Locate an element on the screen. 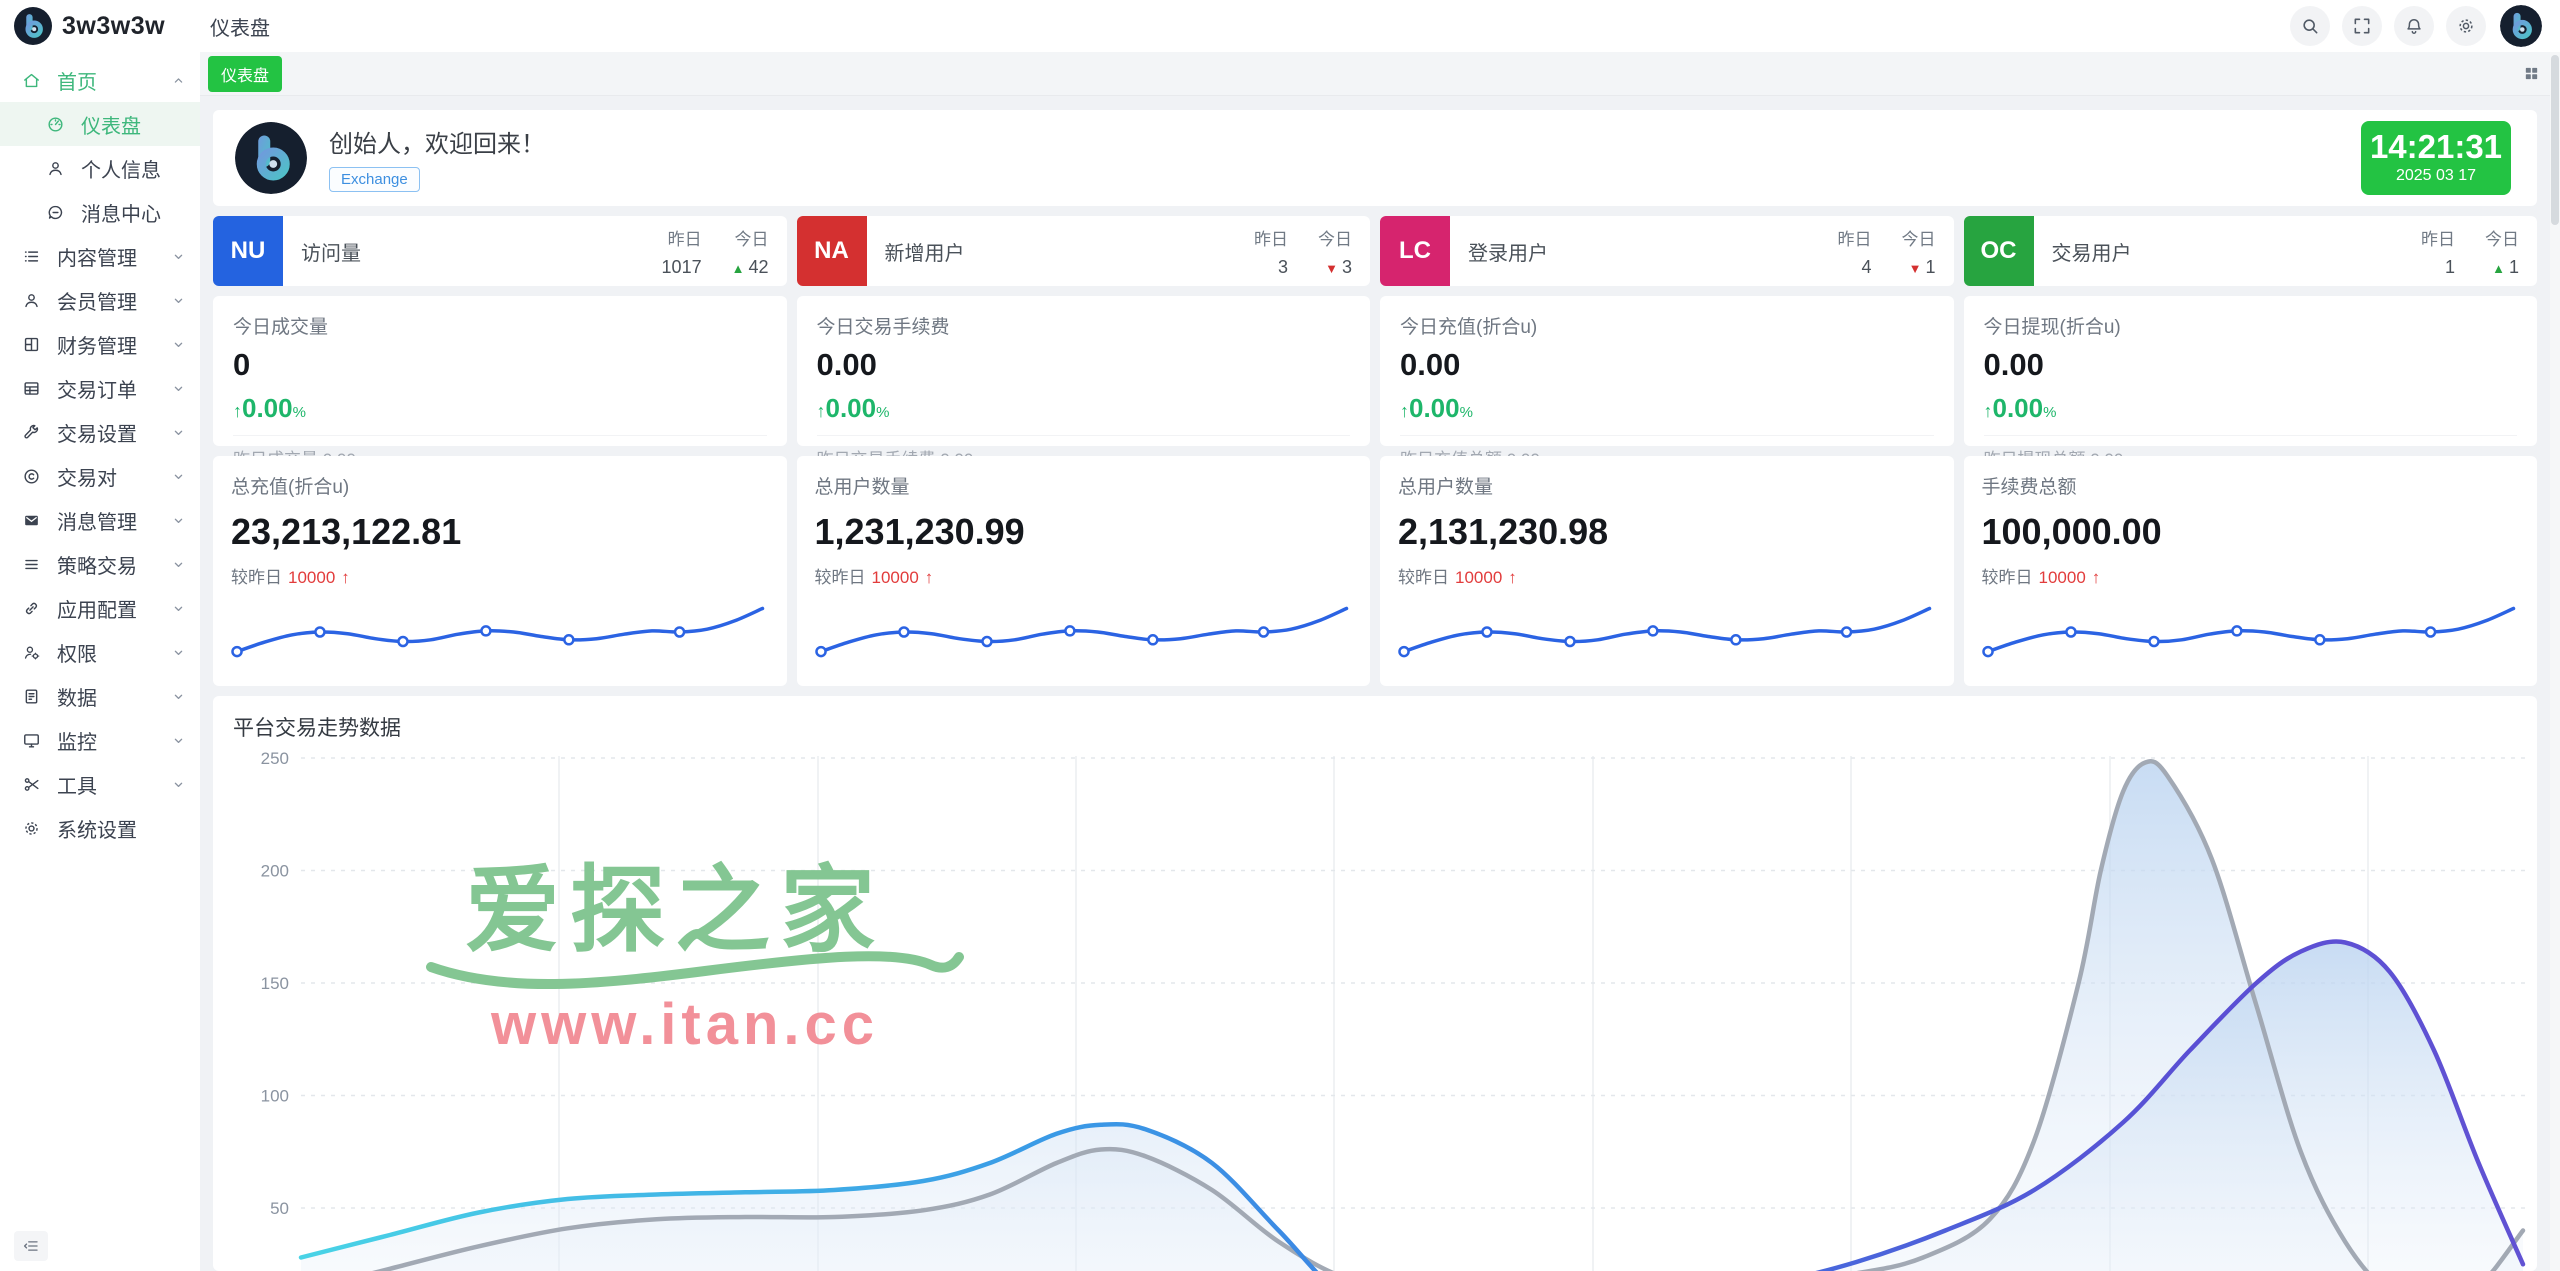 The height and width of the screenshot is (1271, 2560). copyright-icon is located at coordinates (31, 476).